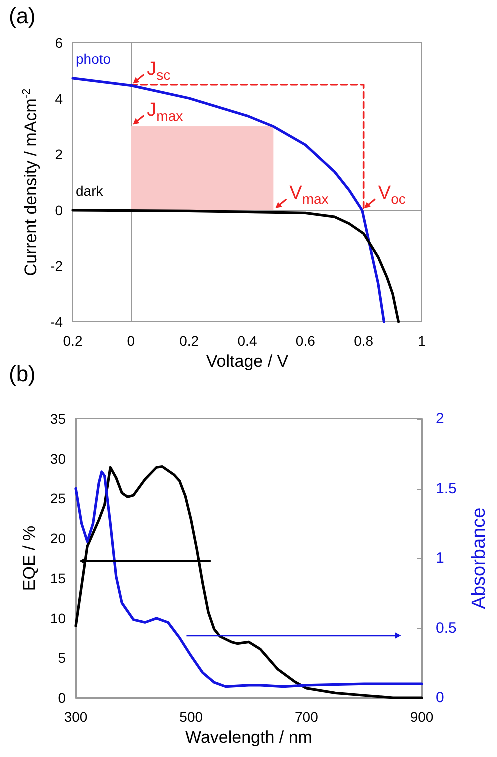  Describe the element at coordinates (159, 70) in the screenshot. I see `annotation: J$_{sc}$` at that location.